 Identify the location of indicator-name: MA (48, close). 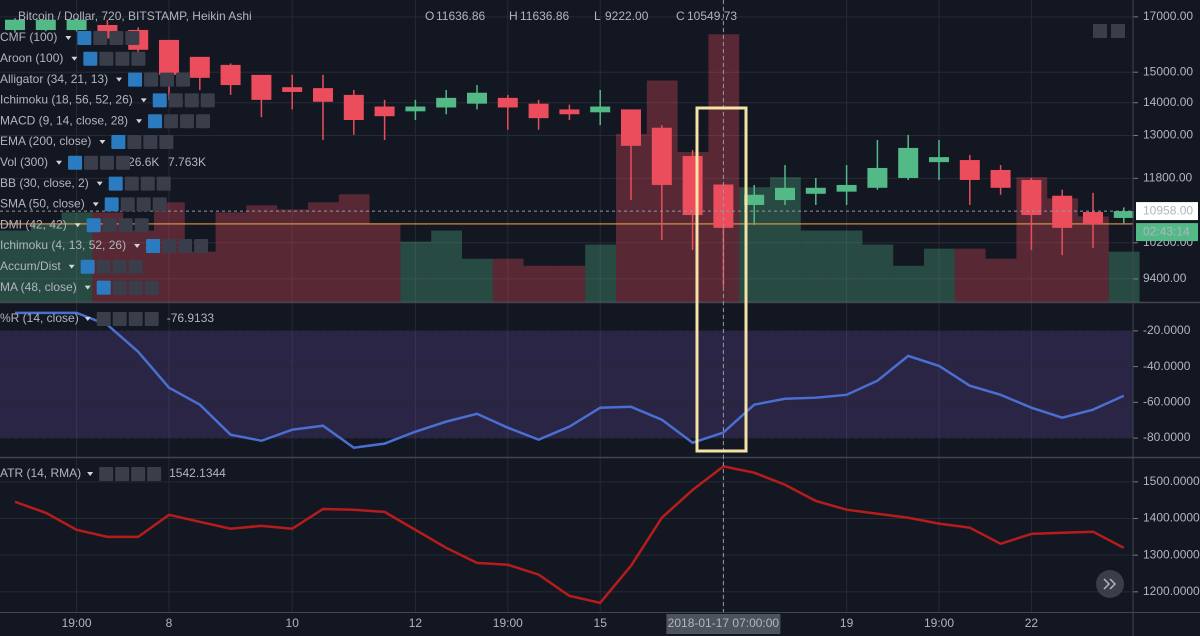
(38, 287).